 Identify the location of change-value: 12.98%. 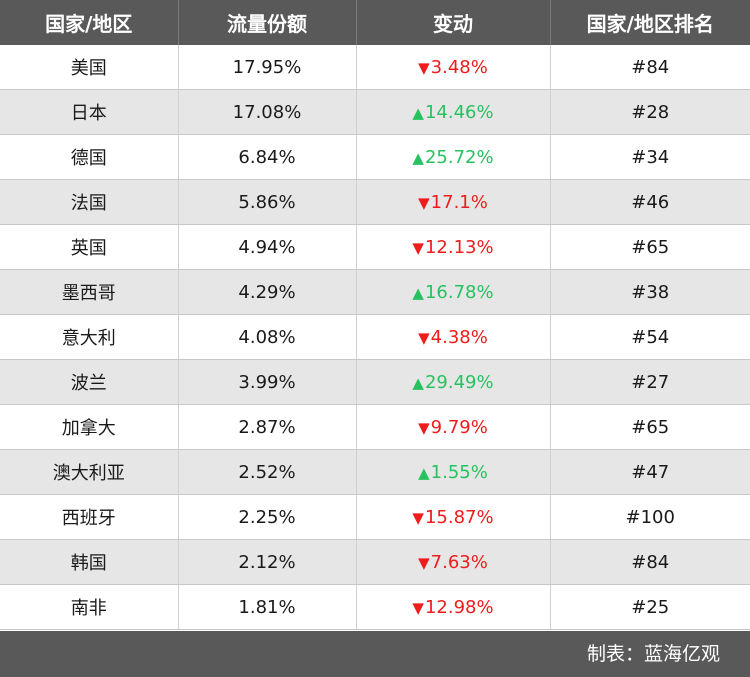
(459, 607).